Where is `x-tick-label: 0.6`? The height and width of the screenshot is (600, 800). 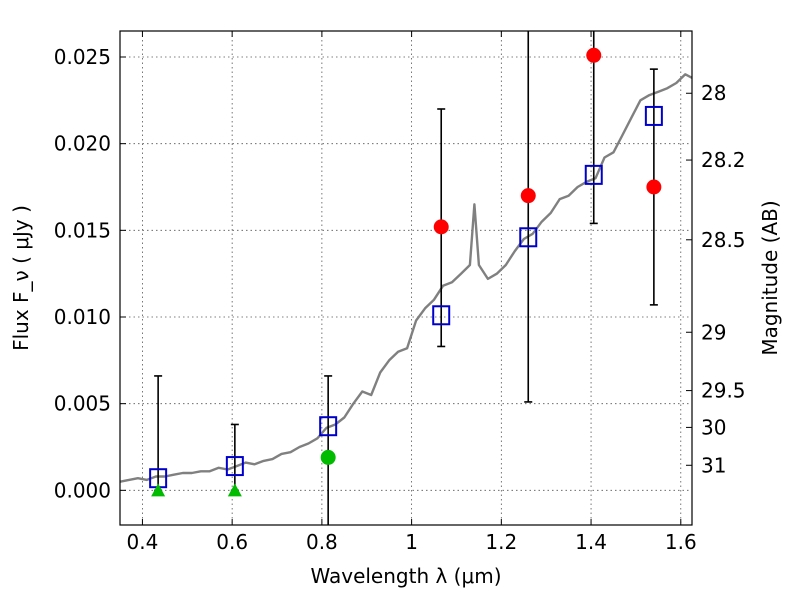 x-tick-label: 0.6 is located at coordinates (232, 542).